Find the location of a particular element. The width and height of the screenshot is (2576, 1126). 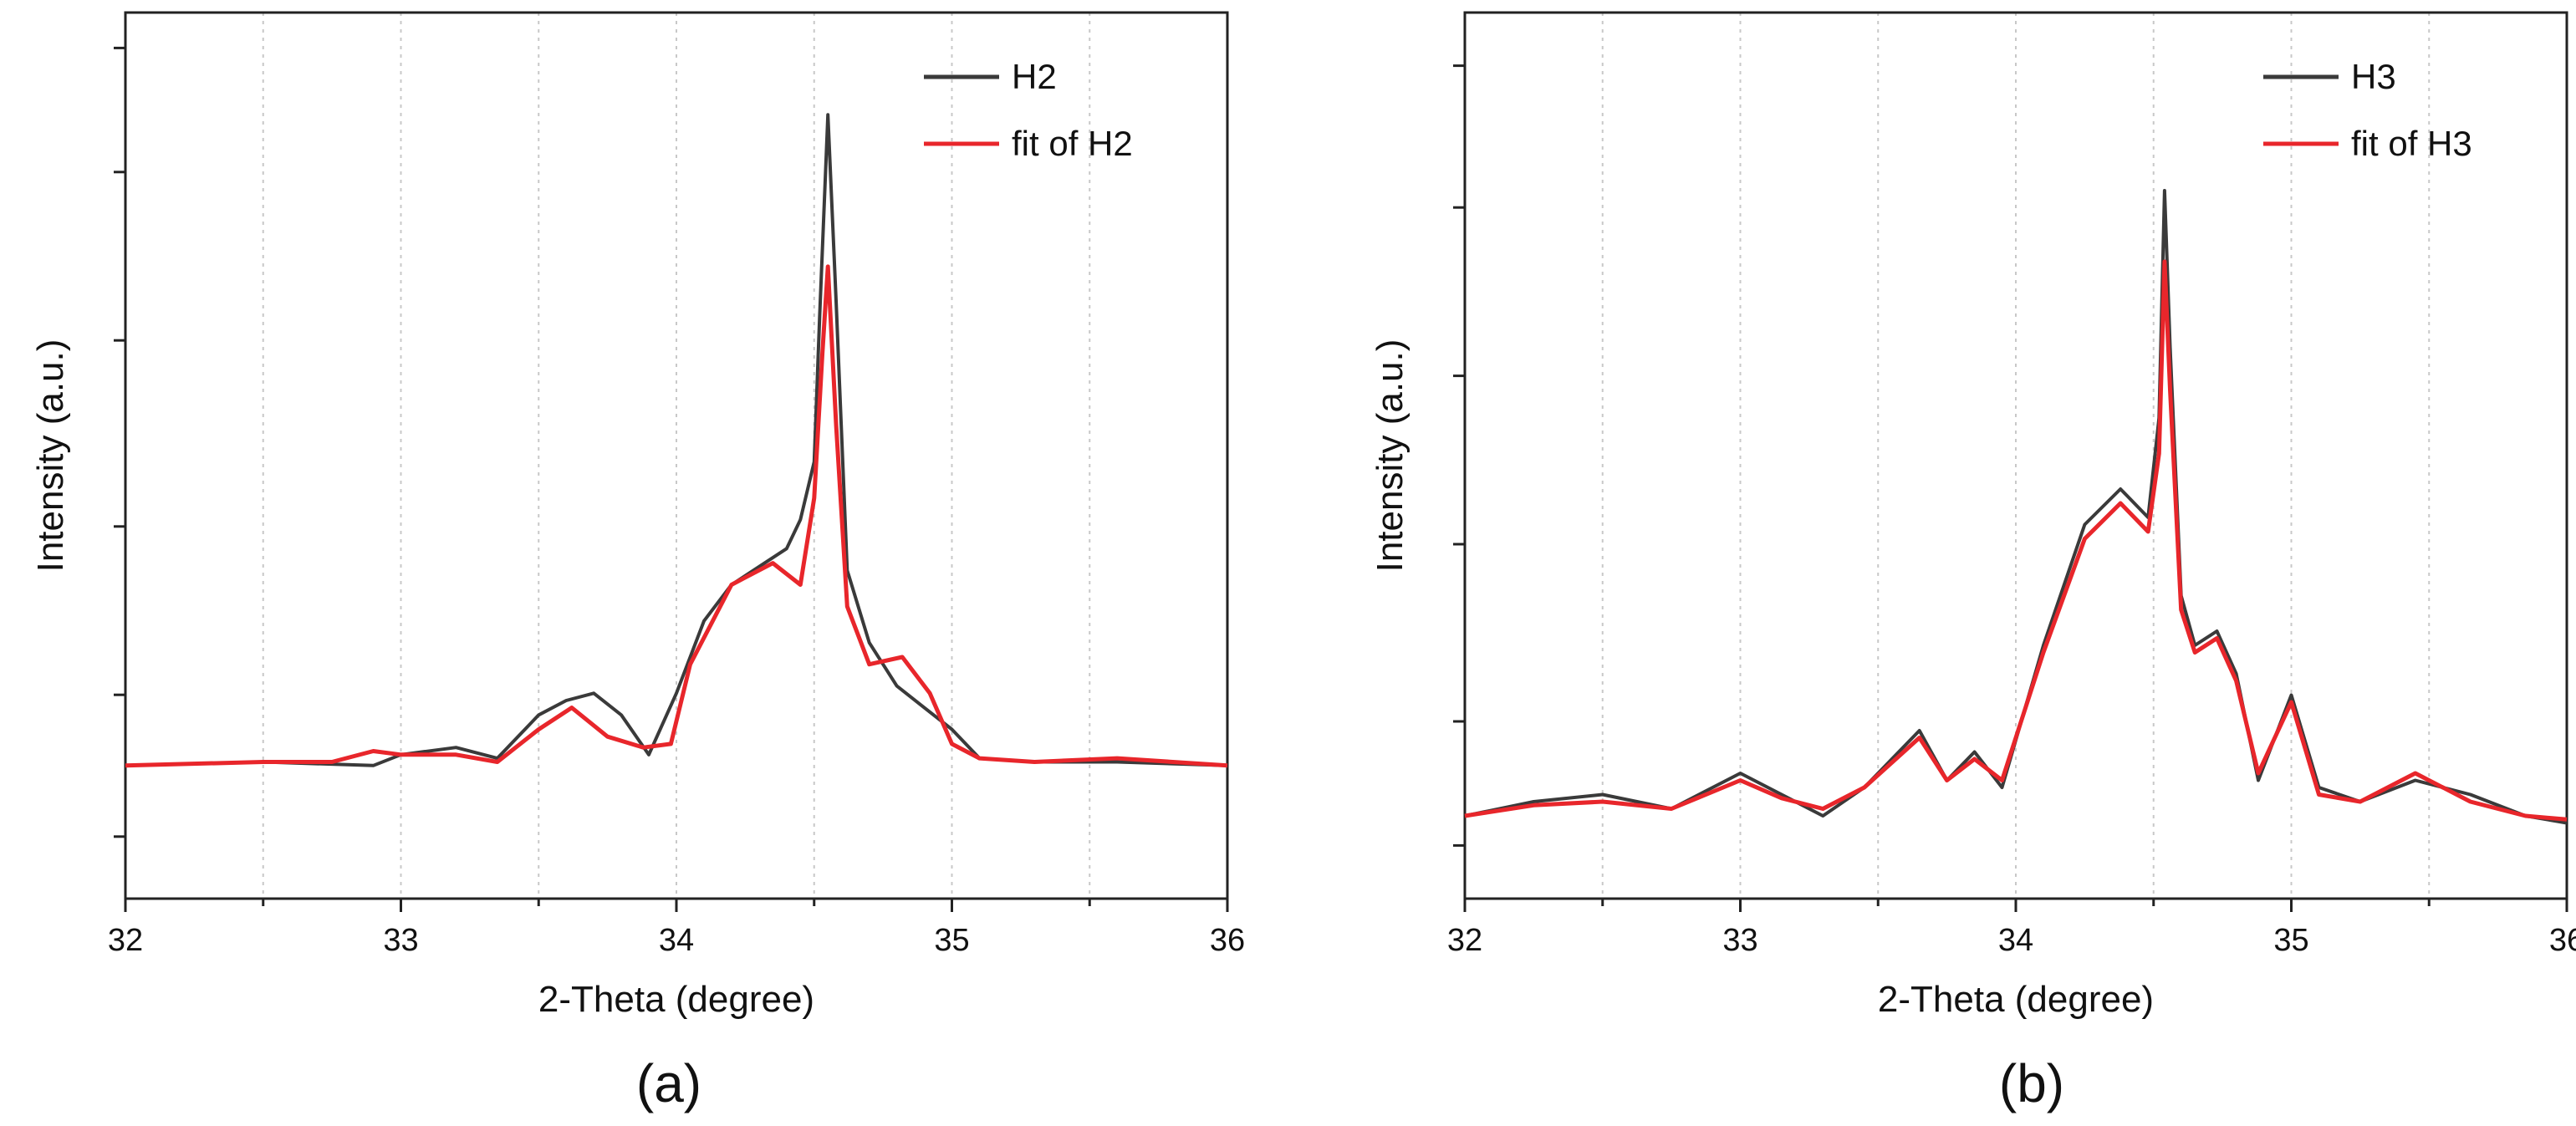

legend-label-h2: H2 is located at coordinates (1034, 76).